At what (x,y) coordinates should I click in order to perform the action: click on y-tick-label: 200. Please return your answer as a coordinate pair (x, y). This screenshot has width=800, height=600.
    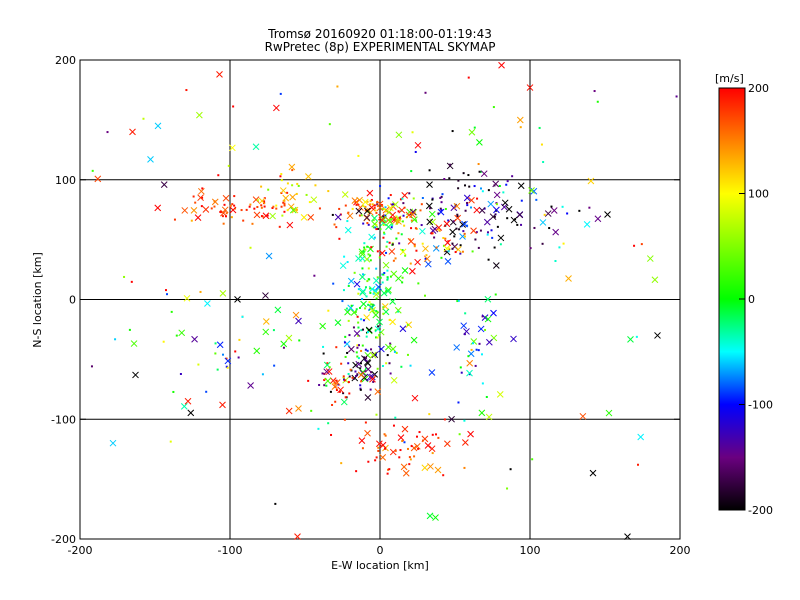
    Looking at the image, I should click on (65, 60).